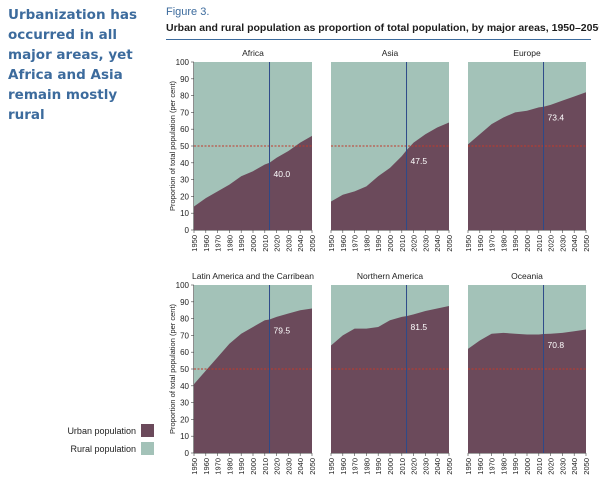 This screenshot has height=488, width=599. I want to click on legend-entry-rural: Rural population, so click(105, 450).